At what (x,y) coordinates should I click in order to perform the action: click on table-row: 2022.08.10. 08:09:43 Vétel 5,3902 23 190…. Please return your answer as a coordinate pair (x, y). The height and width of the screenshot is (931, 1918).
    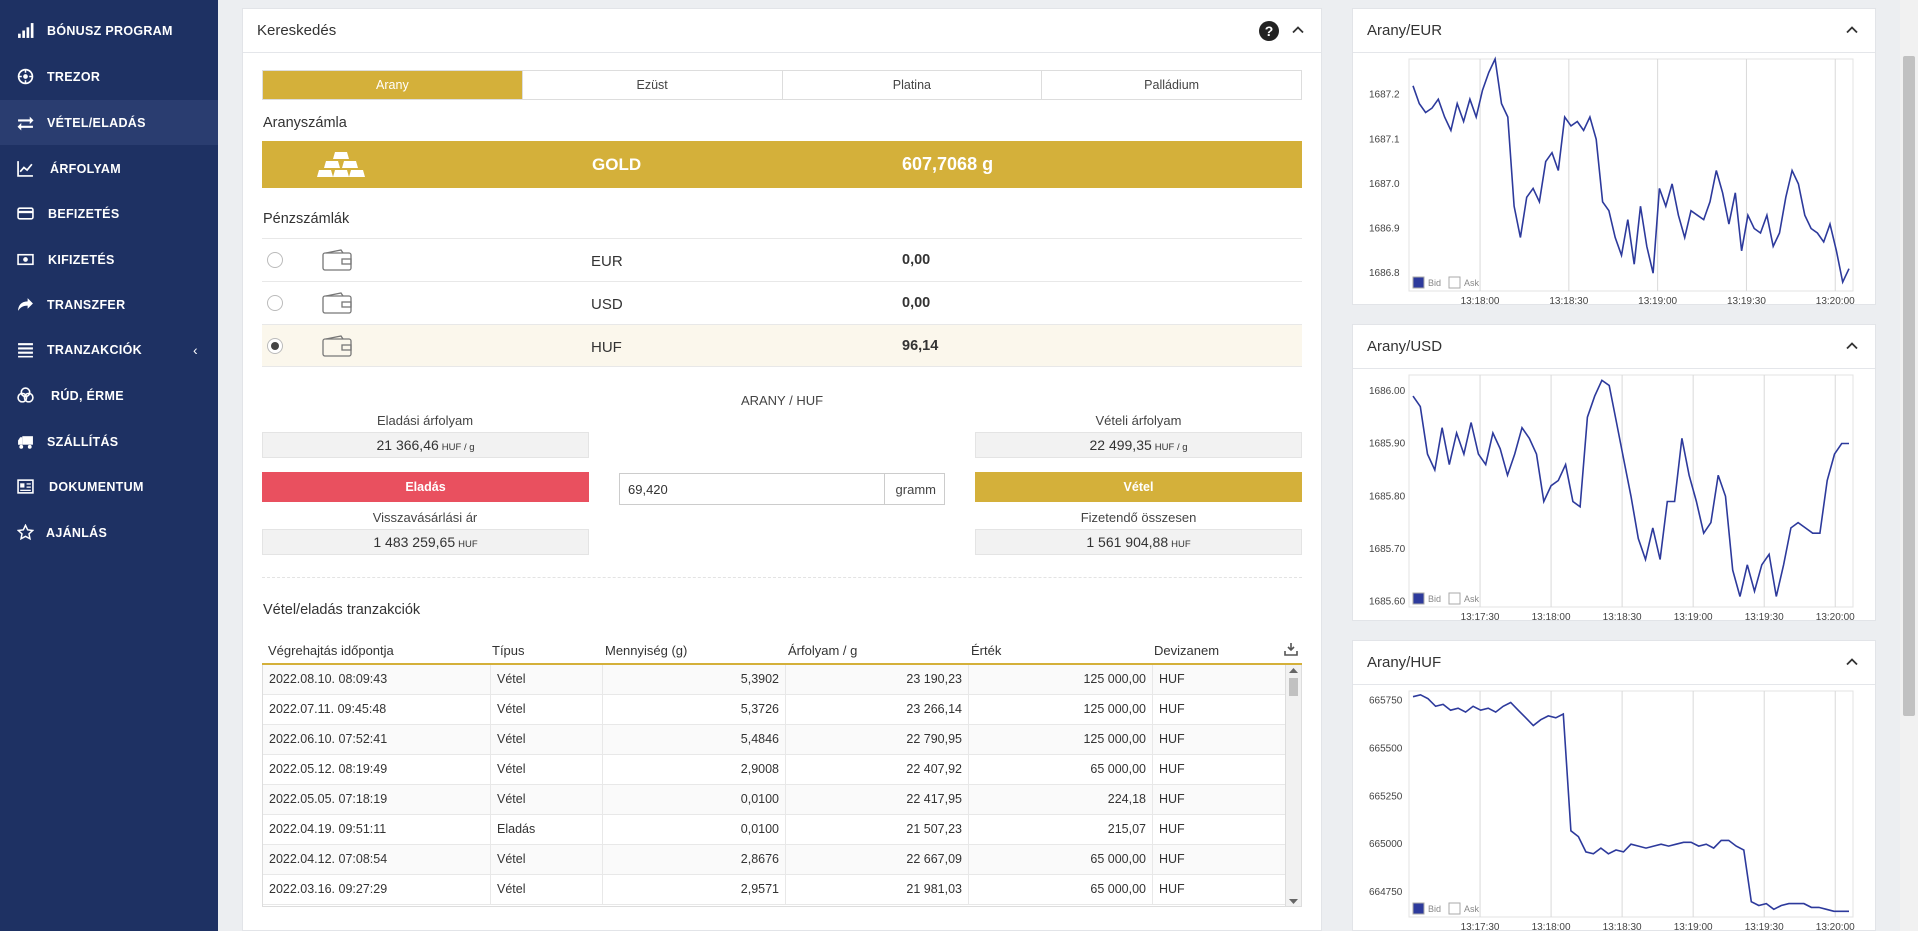
    Looking at the image, I should click on (774, 680).